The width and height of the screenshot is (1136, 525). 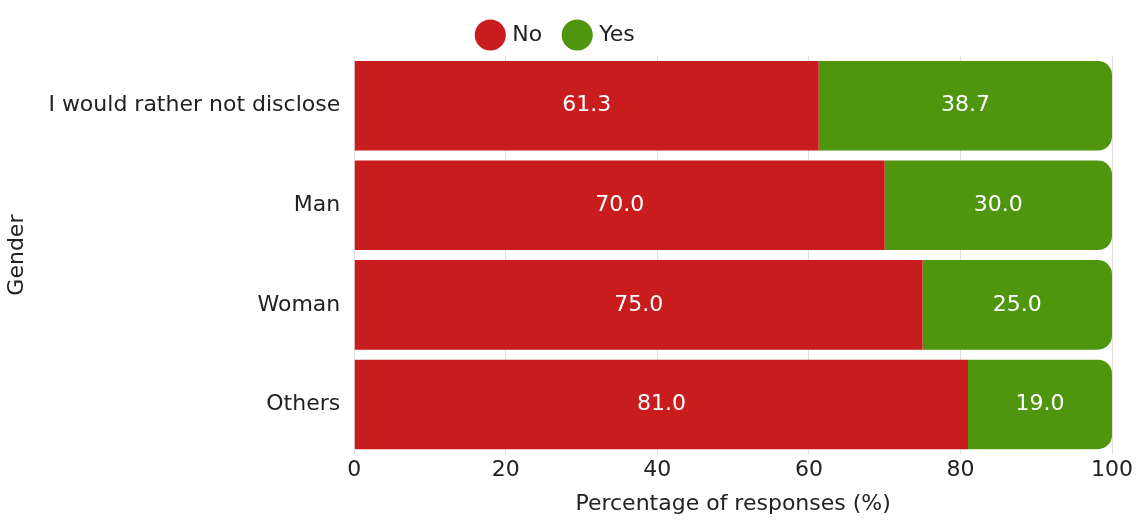 I want to click on data-label: 30.0, so click(x=998, y=204).